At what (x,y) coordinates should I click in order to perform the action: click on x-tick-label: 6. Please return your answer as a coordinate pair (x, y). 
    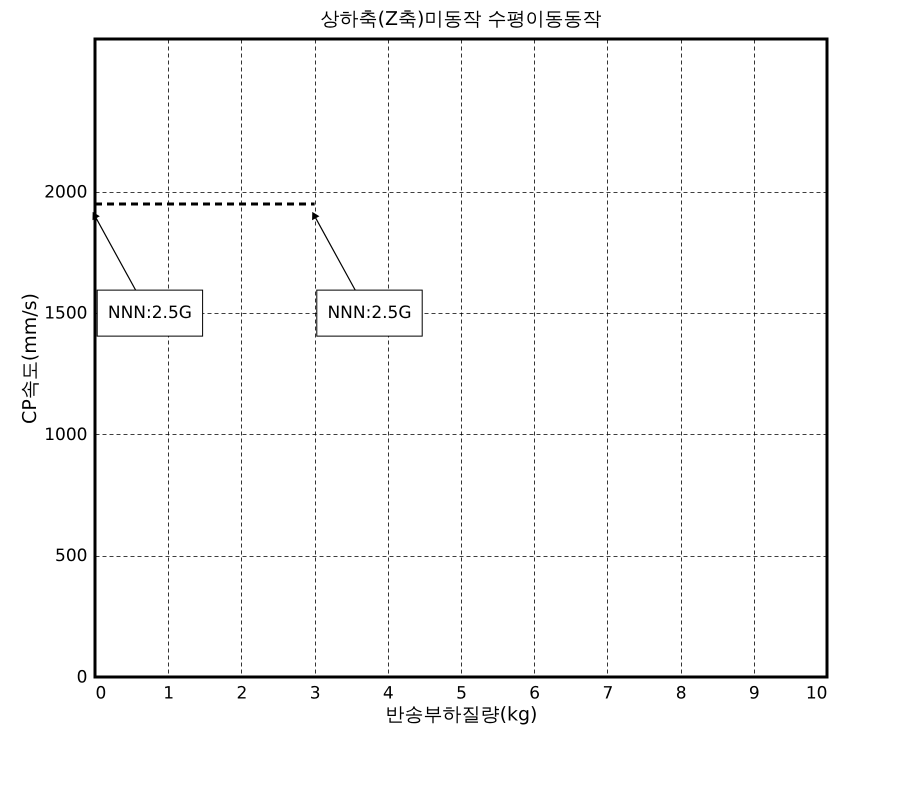
    Looking at the image, I should click on (534, 694).